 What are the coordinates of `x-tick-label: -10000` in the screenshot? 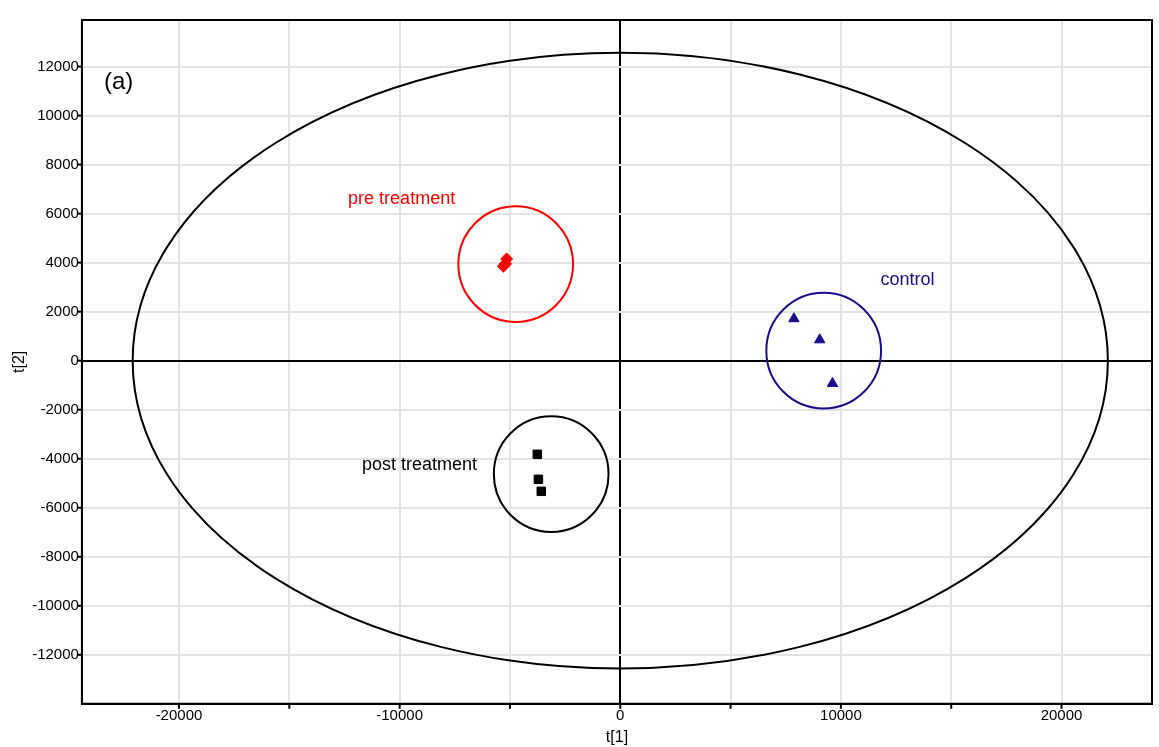 It's located at (399, 714).